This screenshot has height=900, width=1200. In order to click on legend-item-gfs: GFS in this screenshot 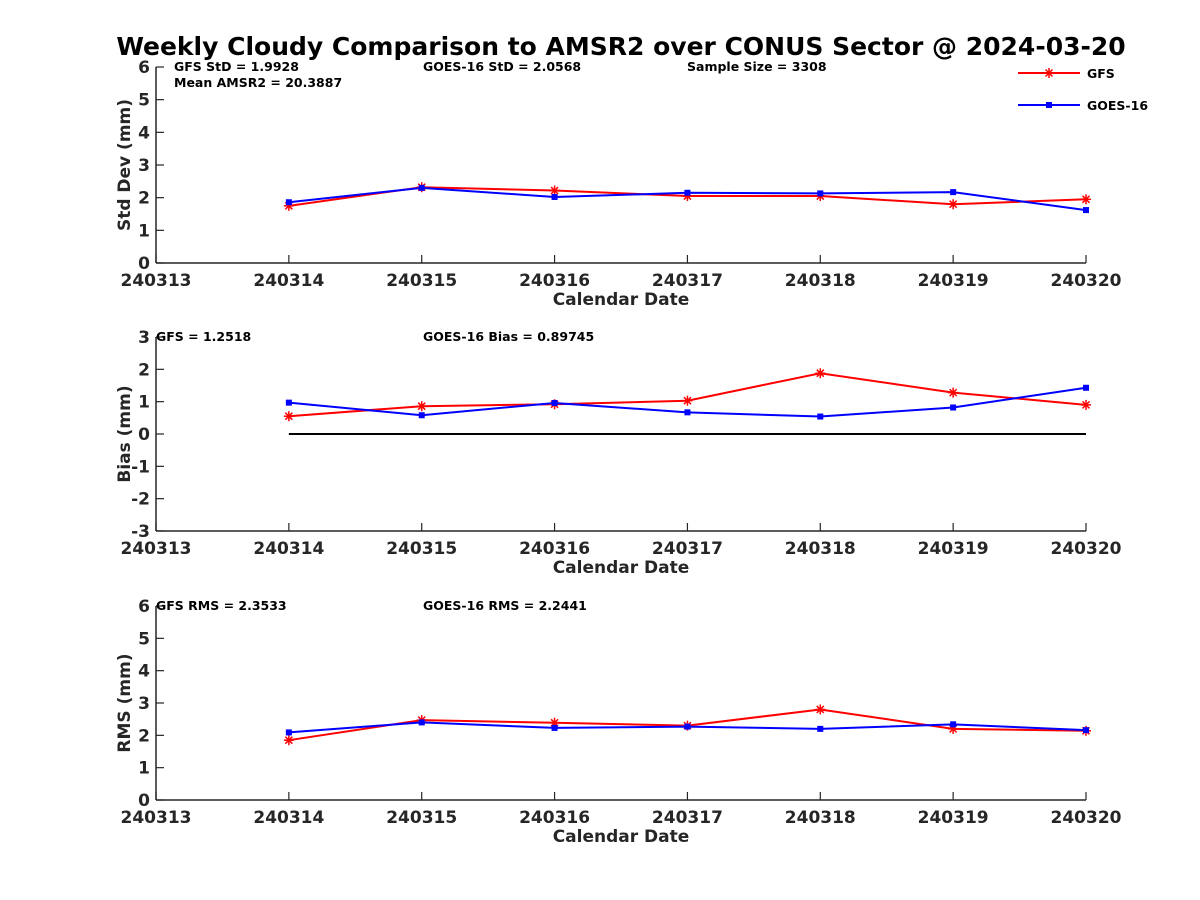, I will do `click(1066, 73)`.